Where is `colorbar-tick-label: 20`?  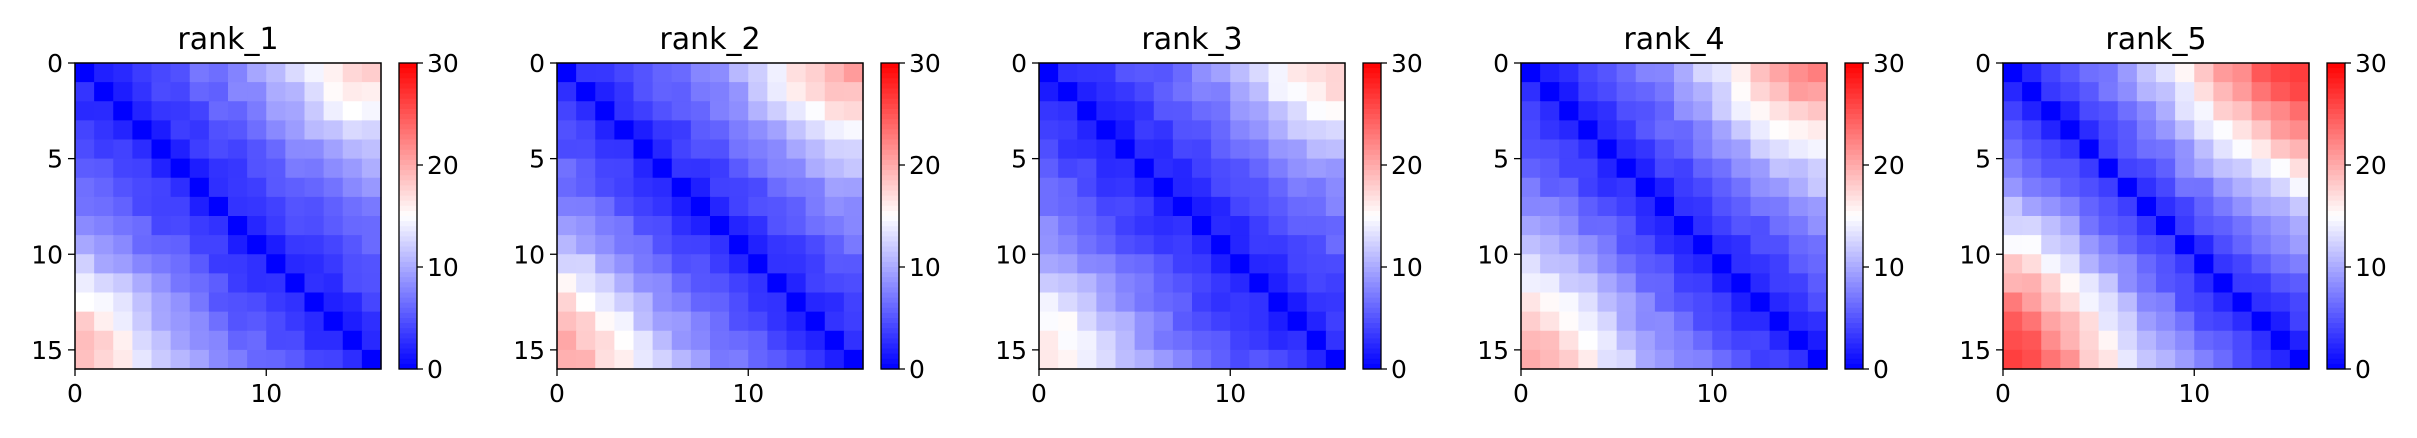 colorbar-tick-label: 20 is located at coordinates (925, 165).